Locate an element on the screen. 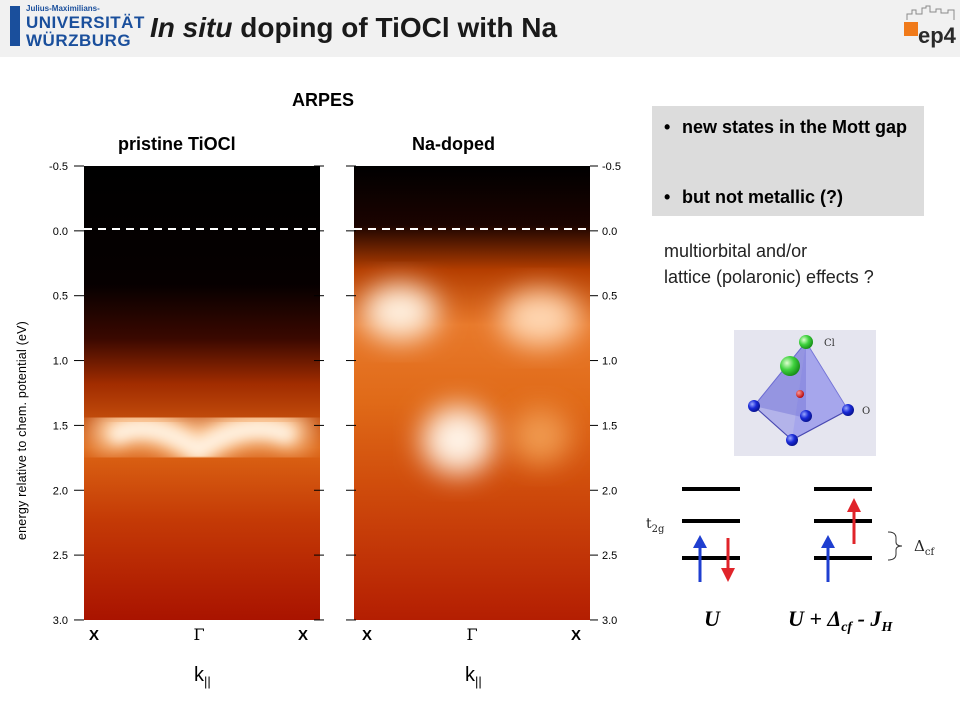 This screenshot has height=720, width=960. t2g-sub: 2g is located at coordinates (658, 529).